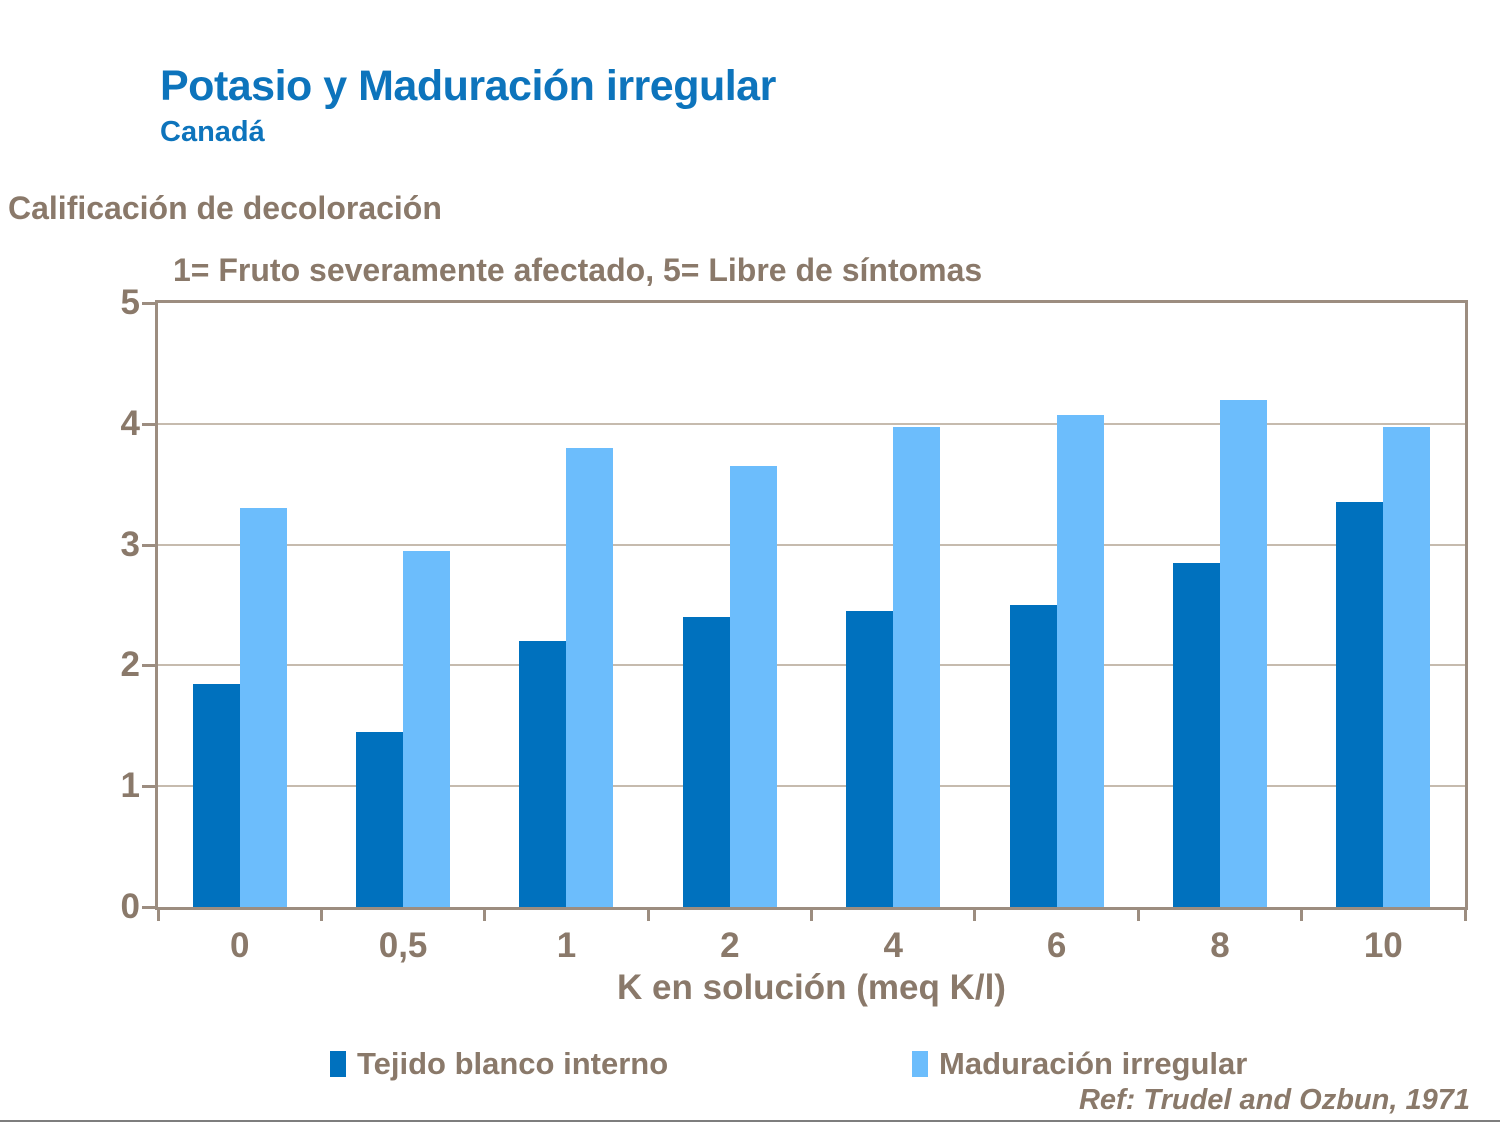 Image resolution: width=1500 pixels, height=1126 pixels. I want to click on legend-item-tejido-blanco-interno: Tejido blanco interno, so click(499, 1064).